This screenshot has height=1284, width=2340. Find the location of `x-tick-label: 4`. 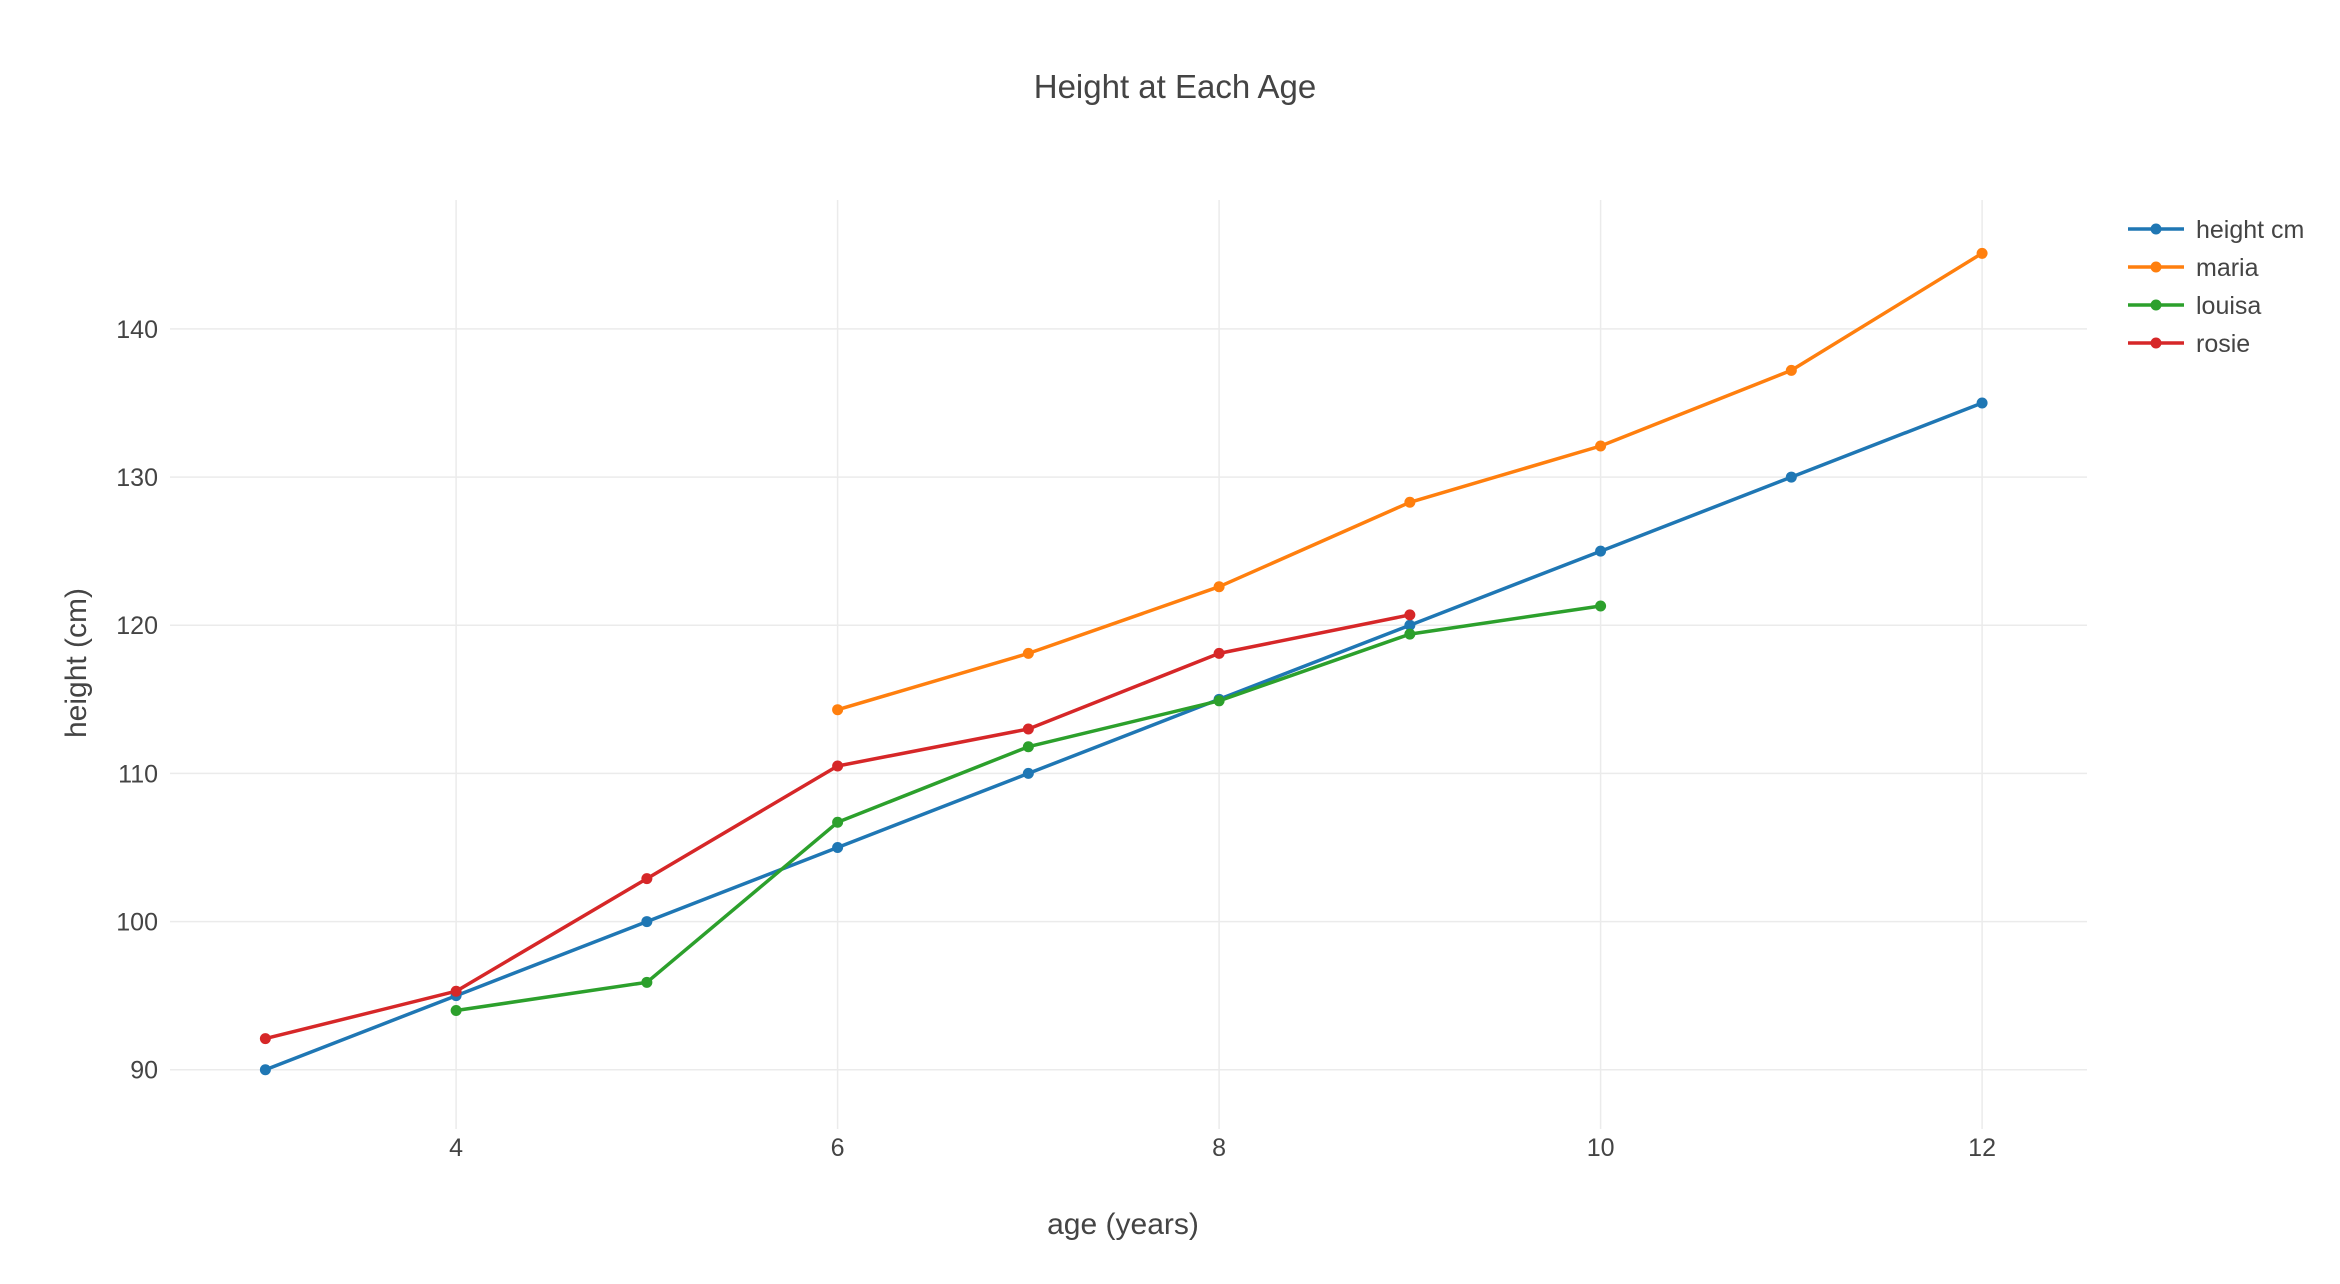

x-tick-label: 4 is located at coordinates (456, 1148).